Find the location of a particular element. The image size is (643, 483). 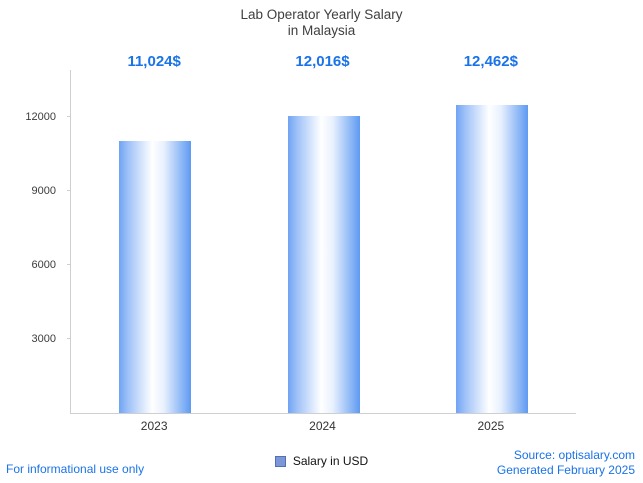

generated-text: Generated February 2025 is located at coordinates (565, 470).